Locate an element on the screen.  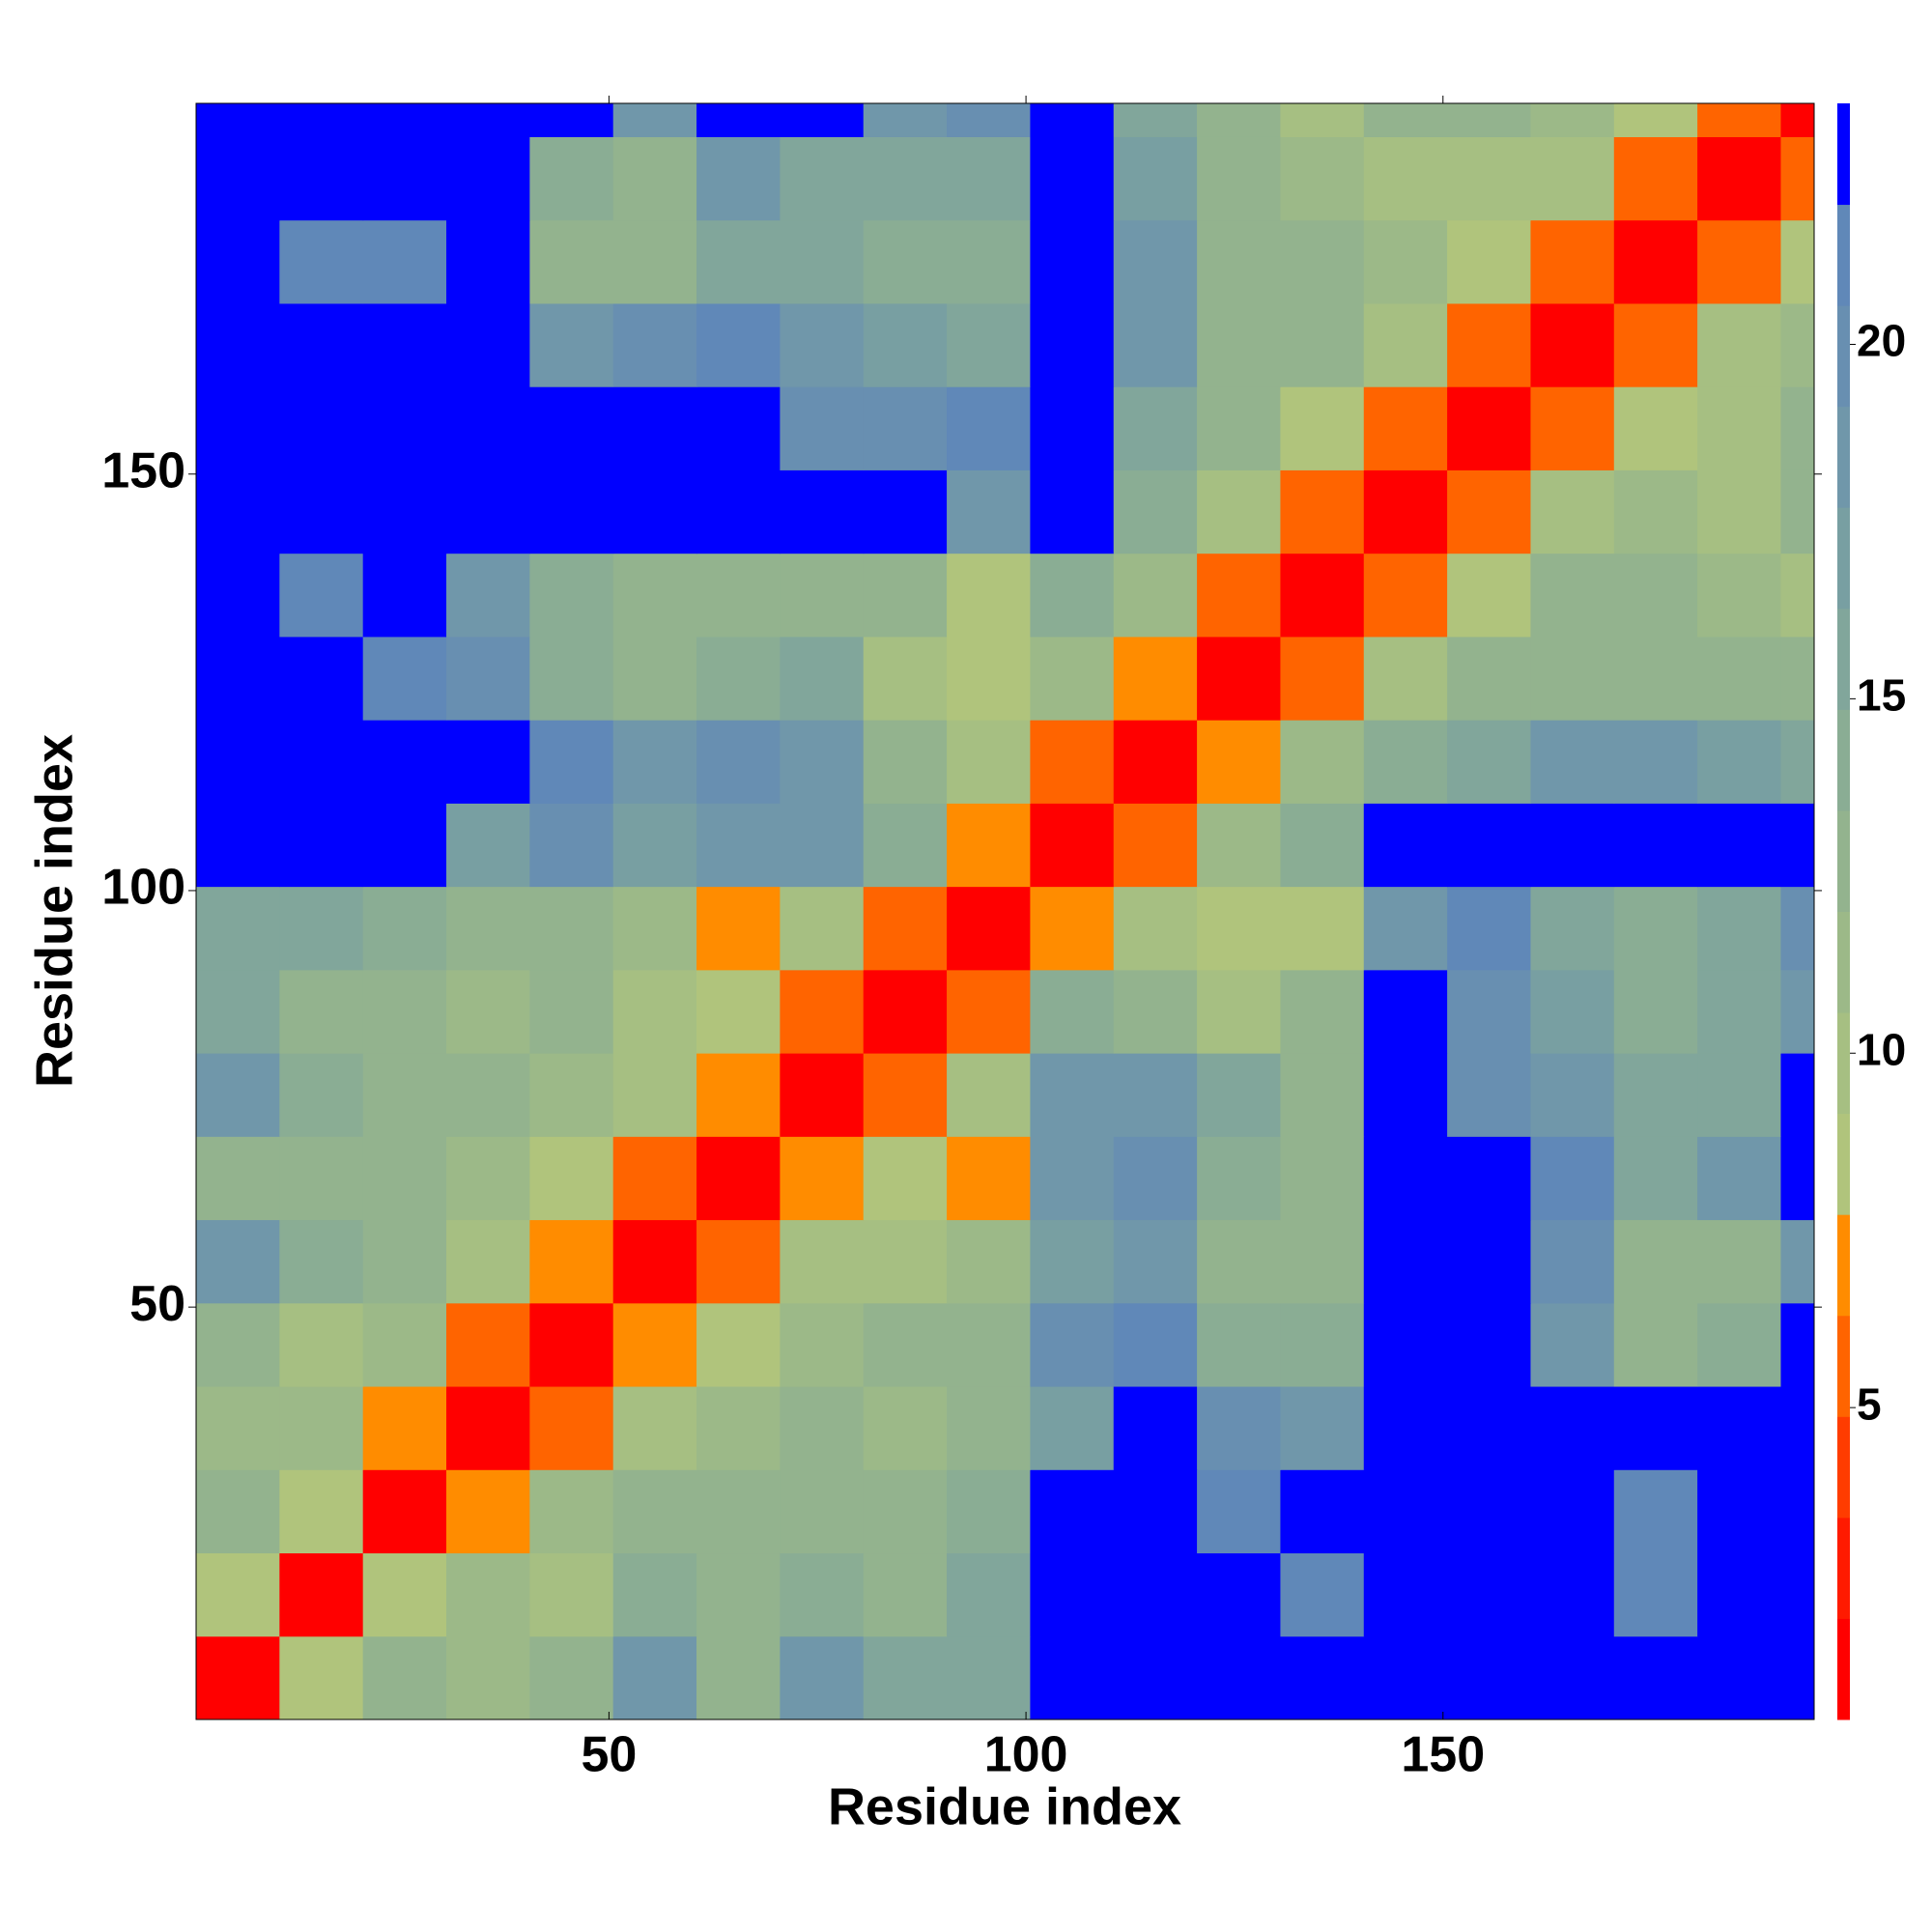
x-axis-label: Residue index is located at coordinates (1005, 1806).